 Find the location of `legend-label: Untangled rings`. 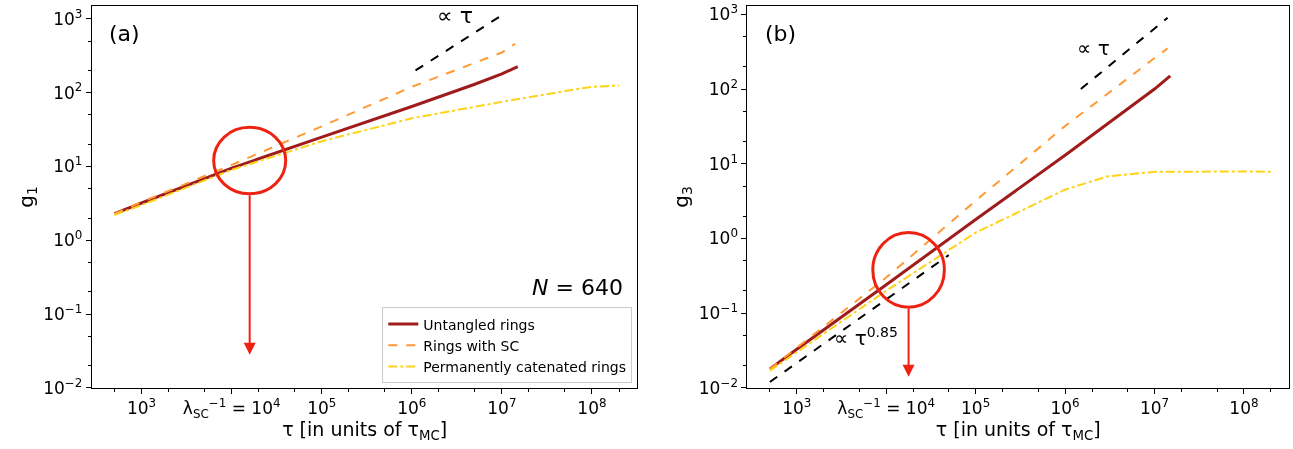

legend-label: Untangled rings is located at coordinates (479, 324).